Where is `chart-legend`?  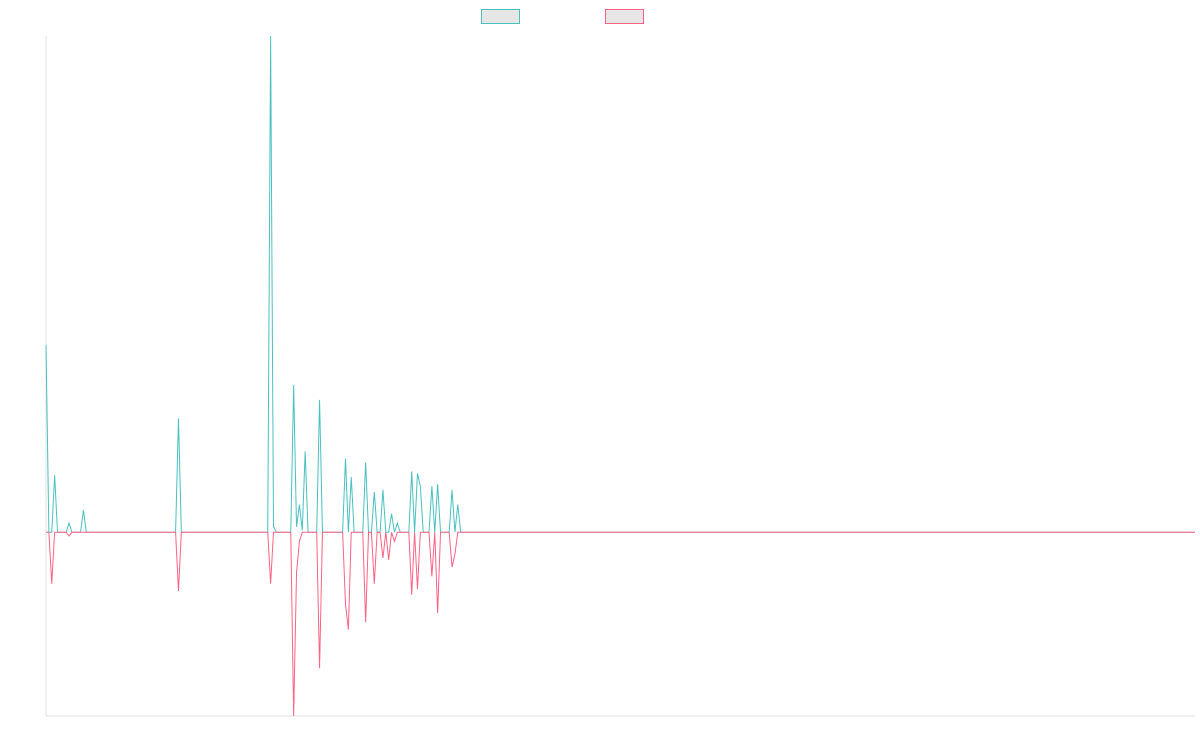
chart-legend is located at coordinates (600, 18).